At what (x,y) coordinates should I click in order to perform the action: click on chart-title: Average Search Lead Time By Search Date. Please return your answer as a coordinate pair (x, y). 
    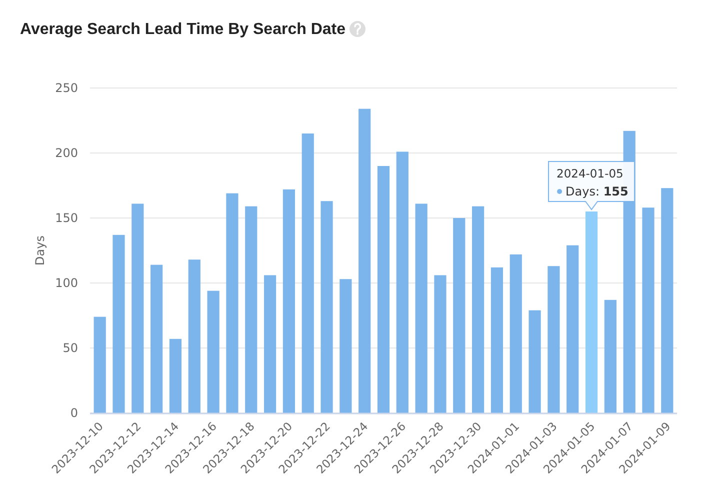
    Looking at the image, I should click on (183, 29).